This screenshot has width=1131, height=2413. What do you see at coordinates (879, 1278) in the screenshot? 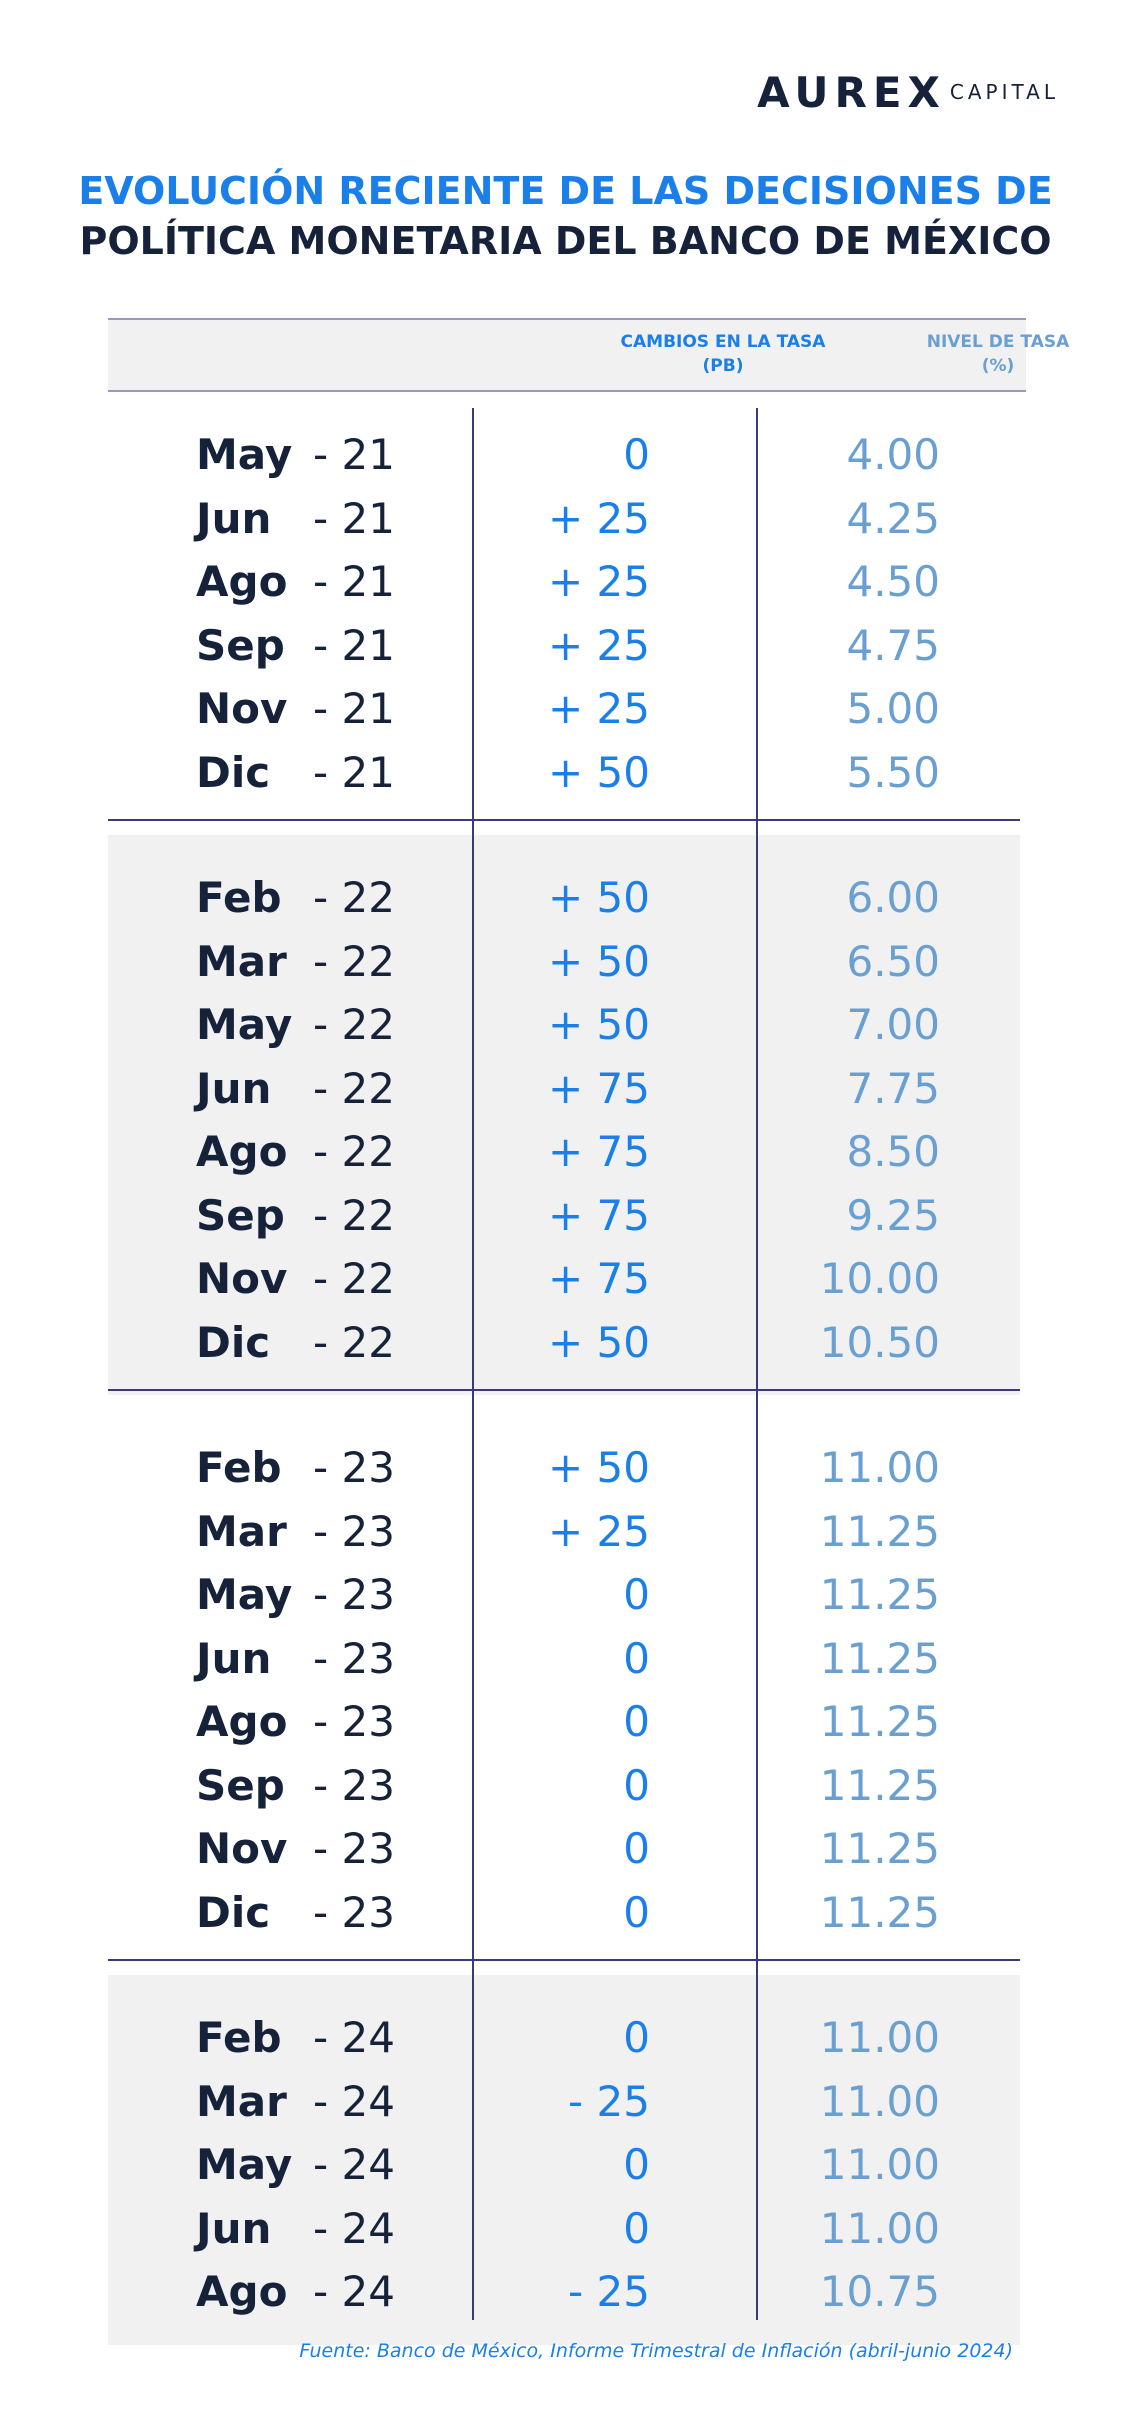
I see `row-rate-level: 10.00` at bounding box center [879, 1278].